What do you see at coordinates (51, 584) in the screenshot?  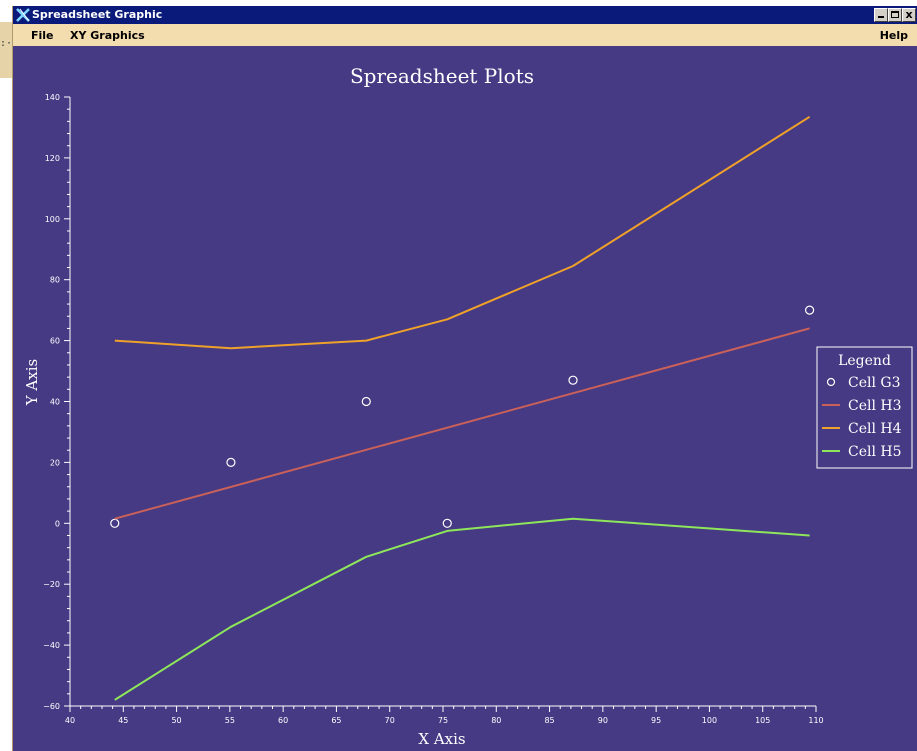 I see `y-tick-label: −20` at bounding box center [51, 584].